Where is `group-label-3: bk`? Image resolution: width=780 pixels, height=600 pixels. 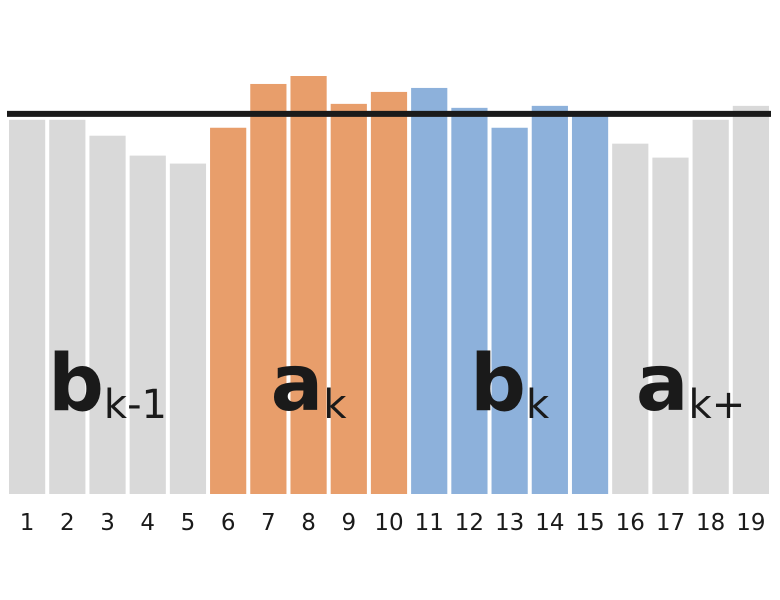
group-label-3: bk is located at coordinates (510, 384).